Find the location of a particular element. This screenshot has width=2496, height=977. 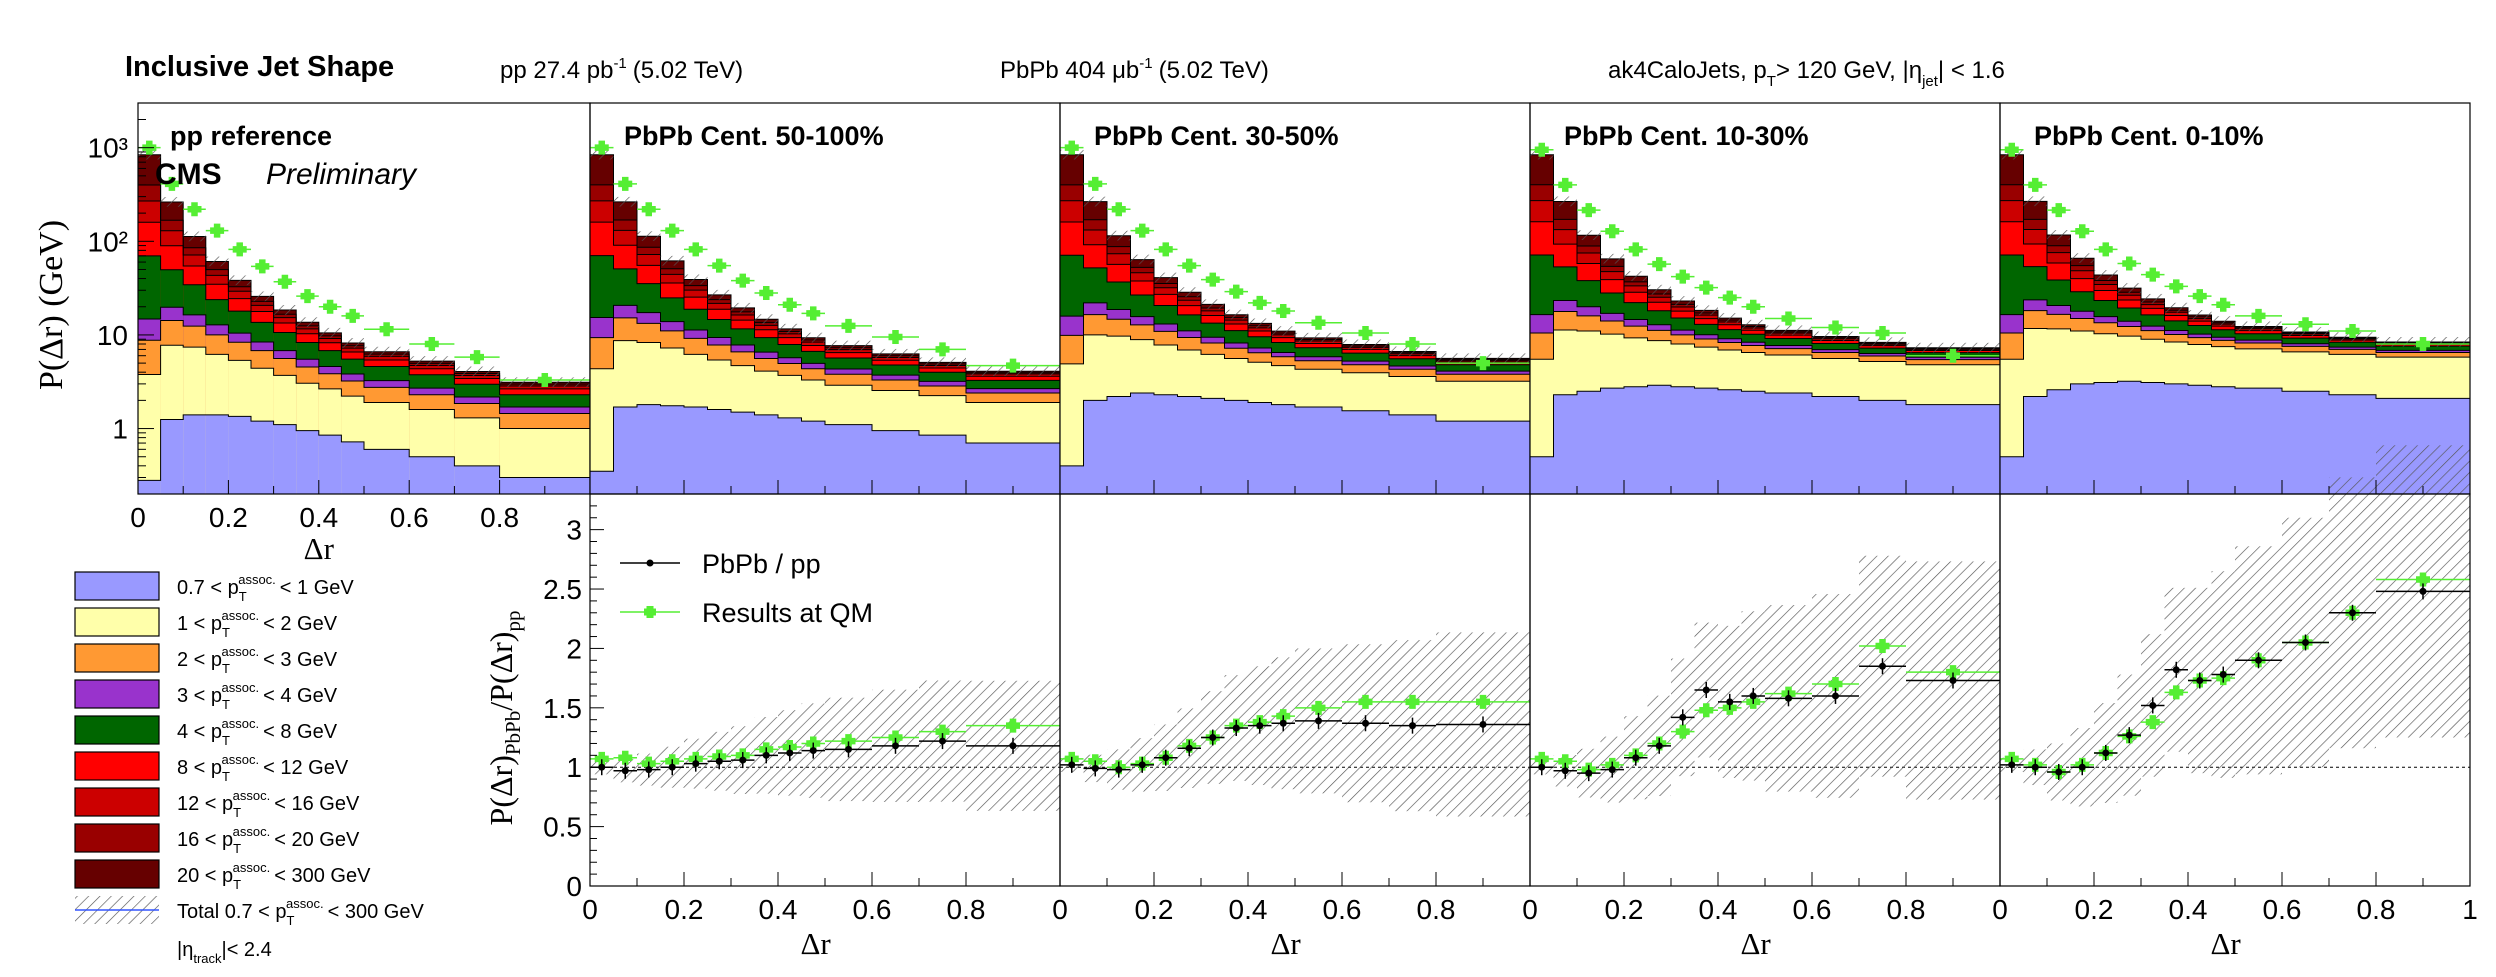

jet-sel-prefix: ak4CaloJets, p is located at coordinates (1687, 70).